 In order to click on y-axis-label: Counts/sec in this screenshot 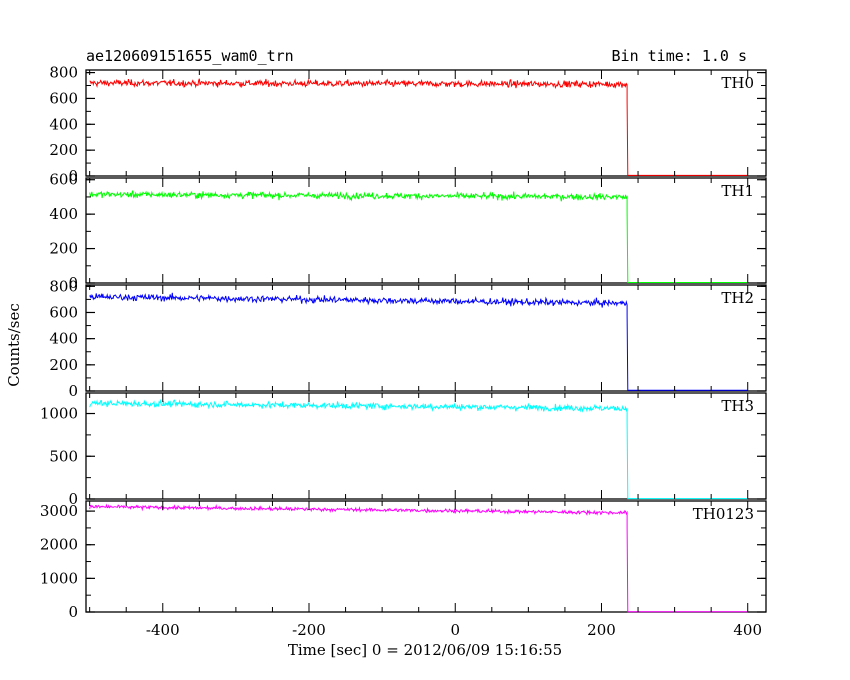, I will do `click(14, 345)`.